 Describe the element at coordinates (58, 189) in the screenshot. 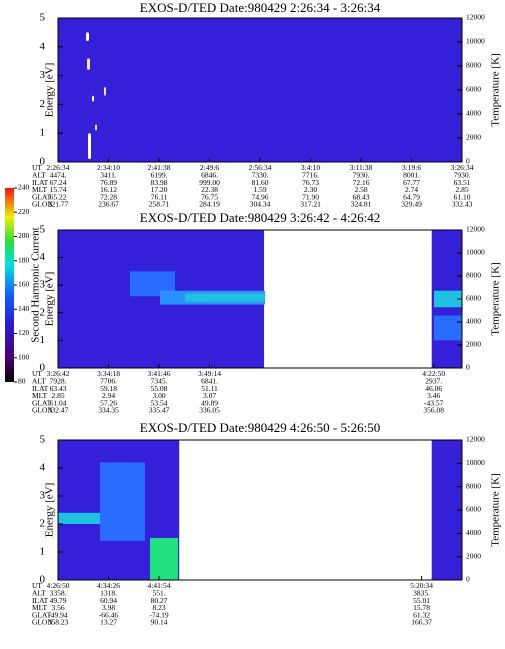

I see `orbit-value: 15.74` at that location.